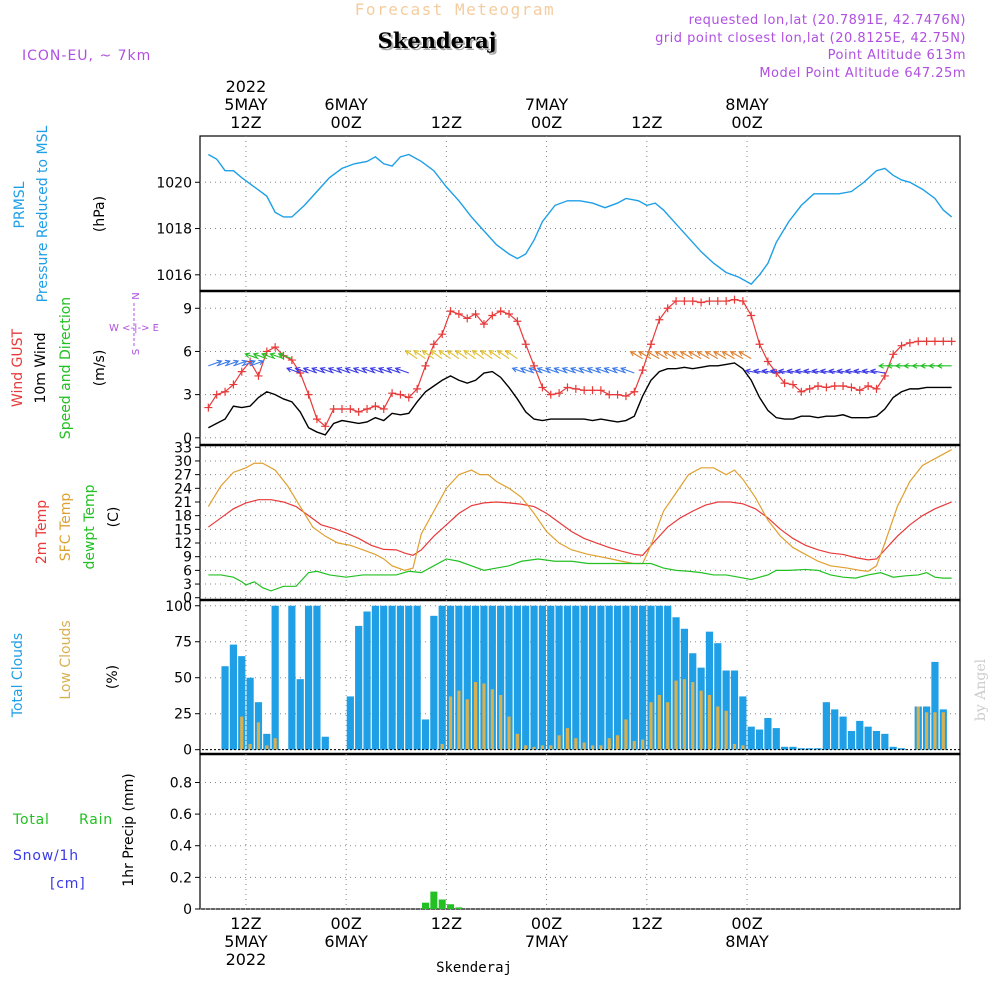 The width and height of the screenshot is (1000, 1000). Describe the element at coordinates (113, 677) in the screenshot. I see `cloud-ylabel-unit: (%)` at that location.